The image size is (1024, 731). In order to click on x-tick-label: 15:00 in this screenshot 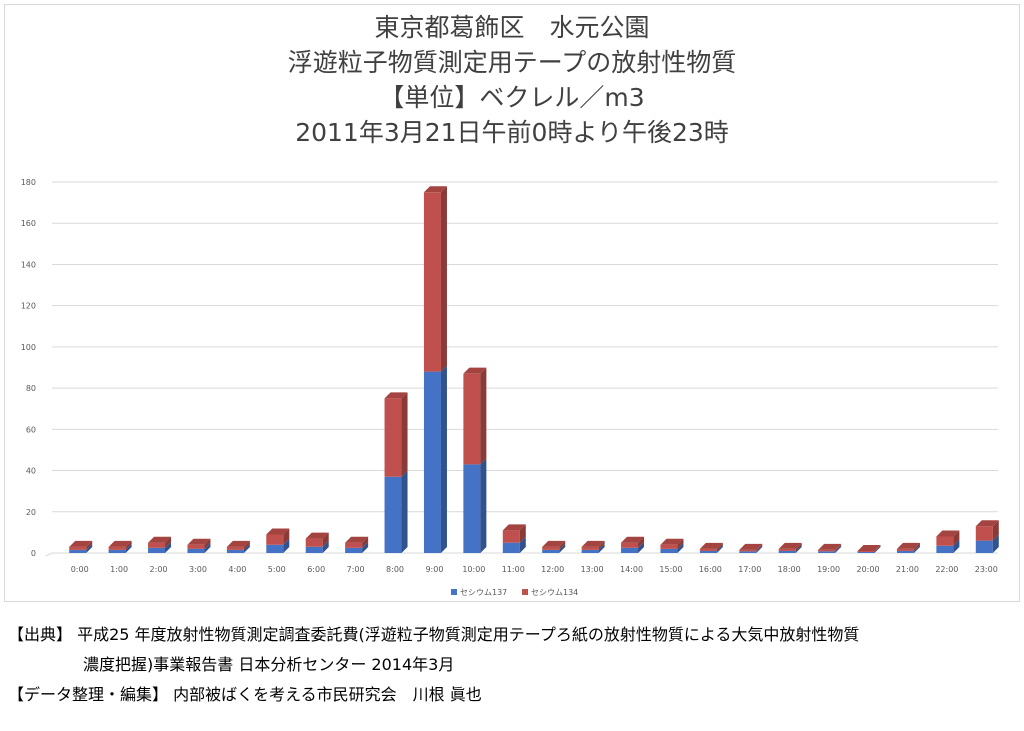, I will do `click(670, 569)`.